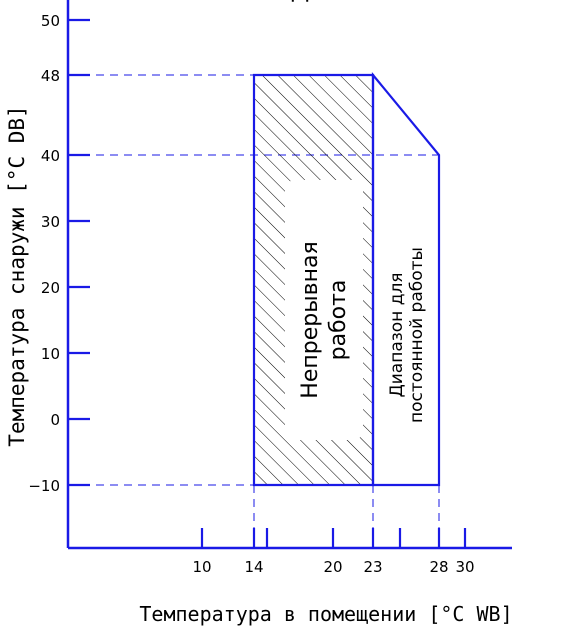 The width and height of the screenshot is (567, 637). Describe the element at coordinates (325, 614) in the screenshot. I see `x-axis-label: Температура в помещении [°C WB]` at that location.